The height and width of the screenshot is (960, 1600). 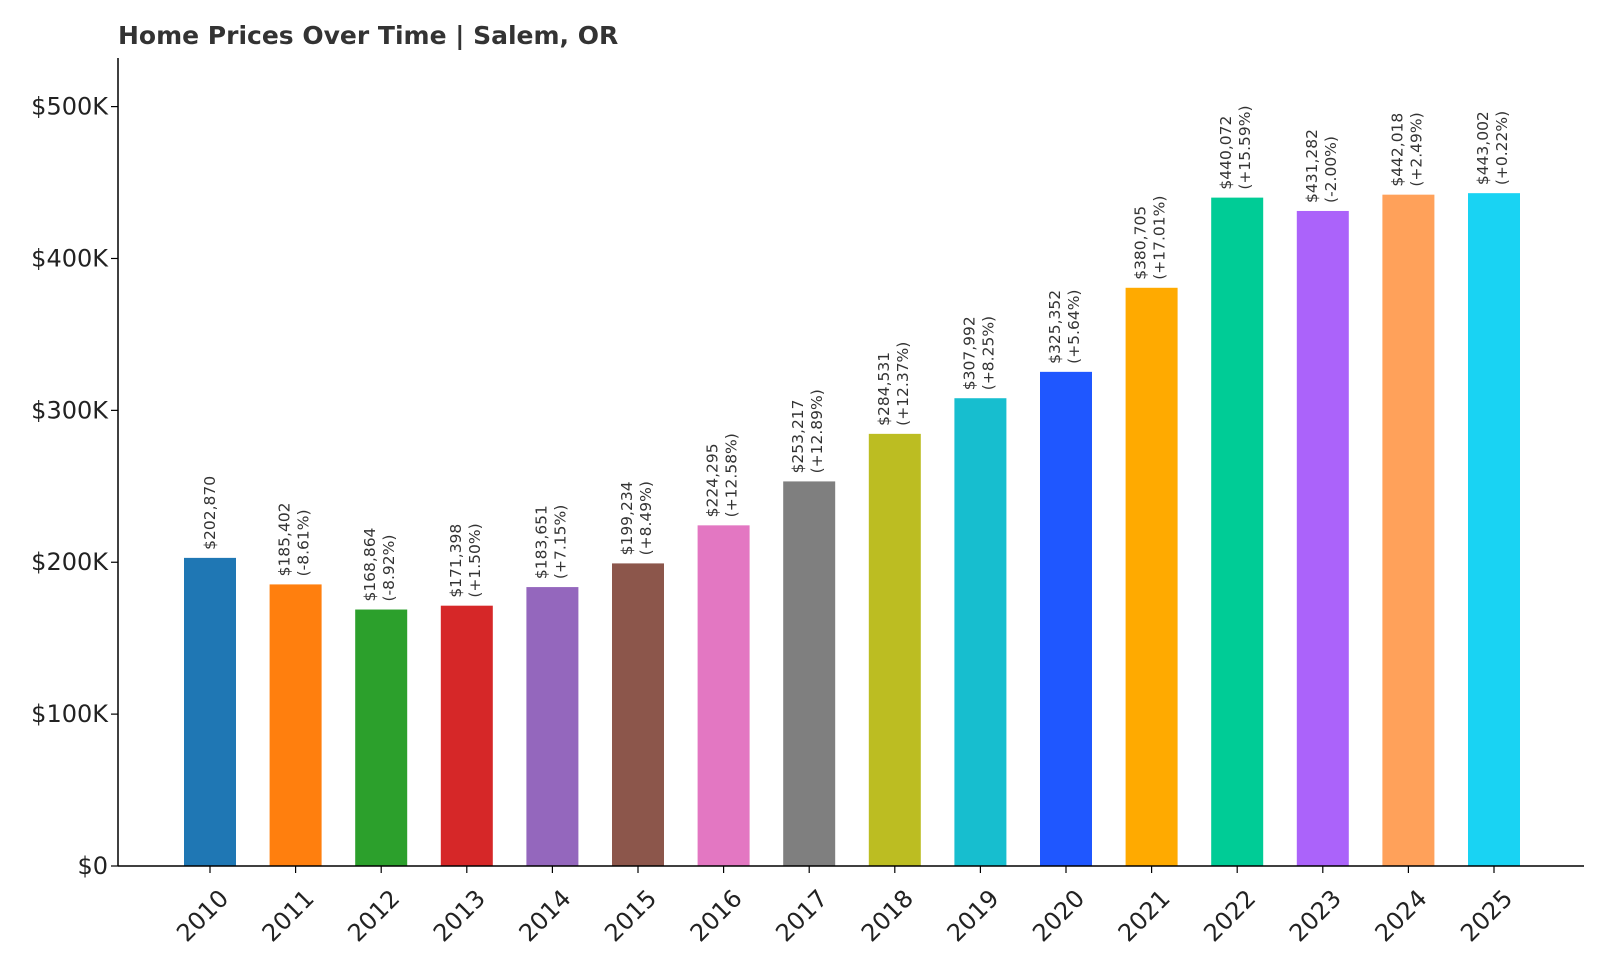 What do you see at coordinates (1502, 148) in the screenshot?
I see `change-label: (+0.22%)` at bounding box center [1502, 148].